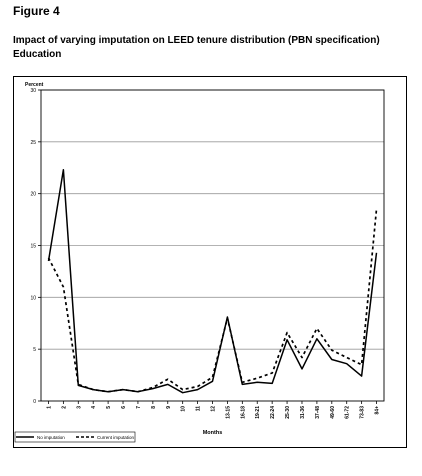 This screenshot has width=422, height=476. I want to click on y-tick-label: 20, so click(33, 195).